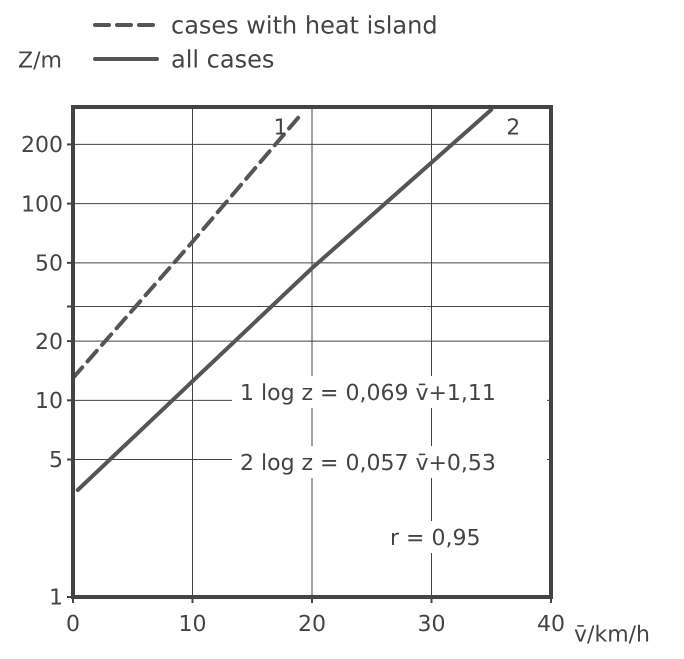 The height and width of the screenshot is (659, 684). Describe the element at coordinates (304, 25) in the screenshot. I see `legend-label: cases with heat island` at that location.